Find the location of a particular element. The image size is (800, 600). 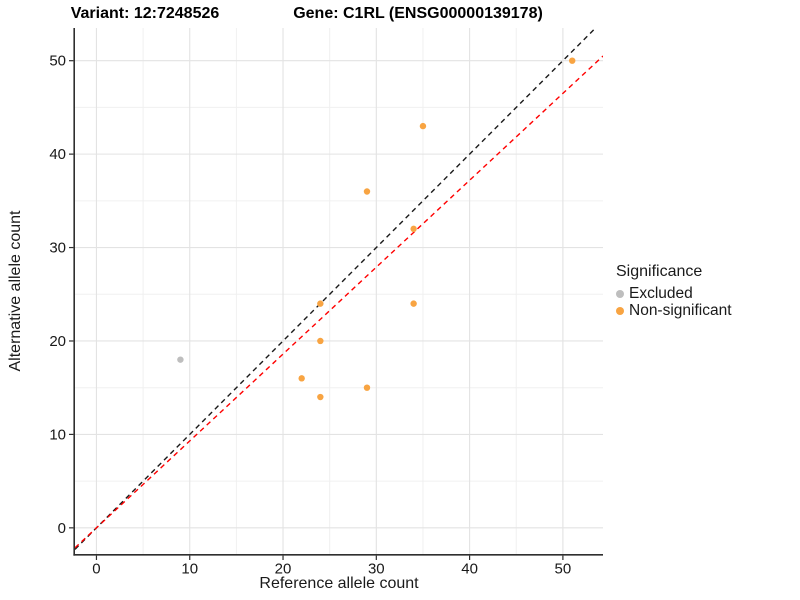

x-tick-label: 0 is located at coordinates (96, 569).